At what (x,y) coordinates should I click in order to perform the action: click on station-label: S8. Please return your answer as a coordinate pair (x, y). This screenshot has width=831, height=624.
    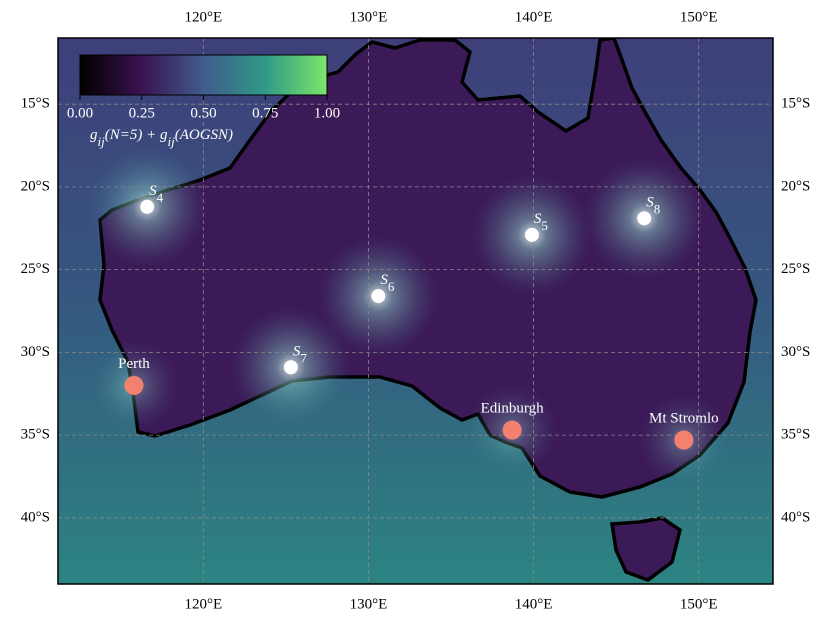
    Looking at the image, I should click on (653, 206).